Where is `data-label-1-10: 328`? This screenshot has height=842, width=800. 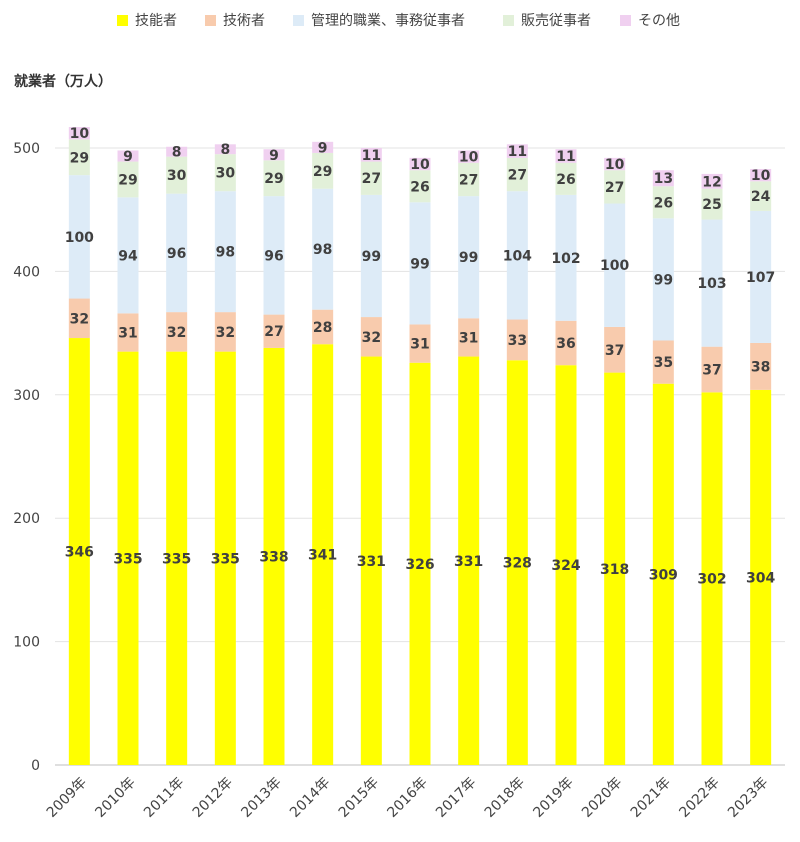
data-label-1-10: 328 is located at coordinates (517, 564).